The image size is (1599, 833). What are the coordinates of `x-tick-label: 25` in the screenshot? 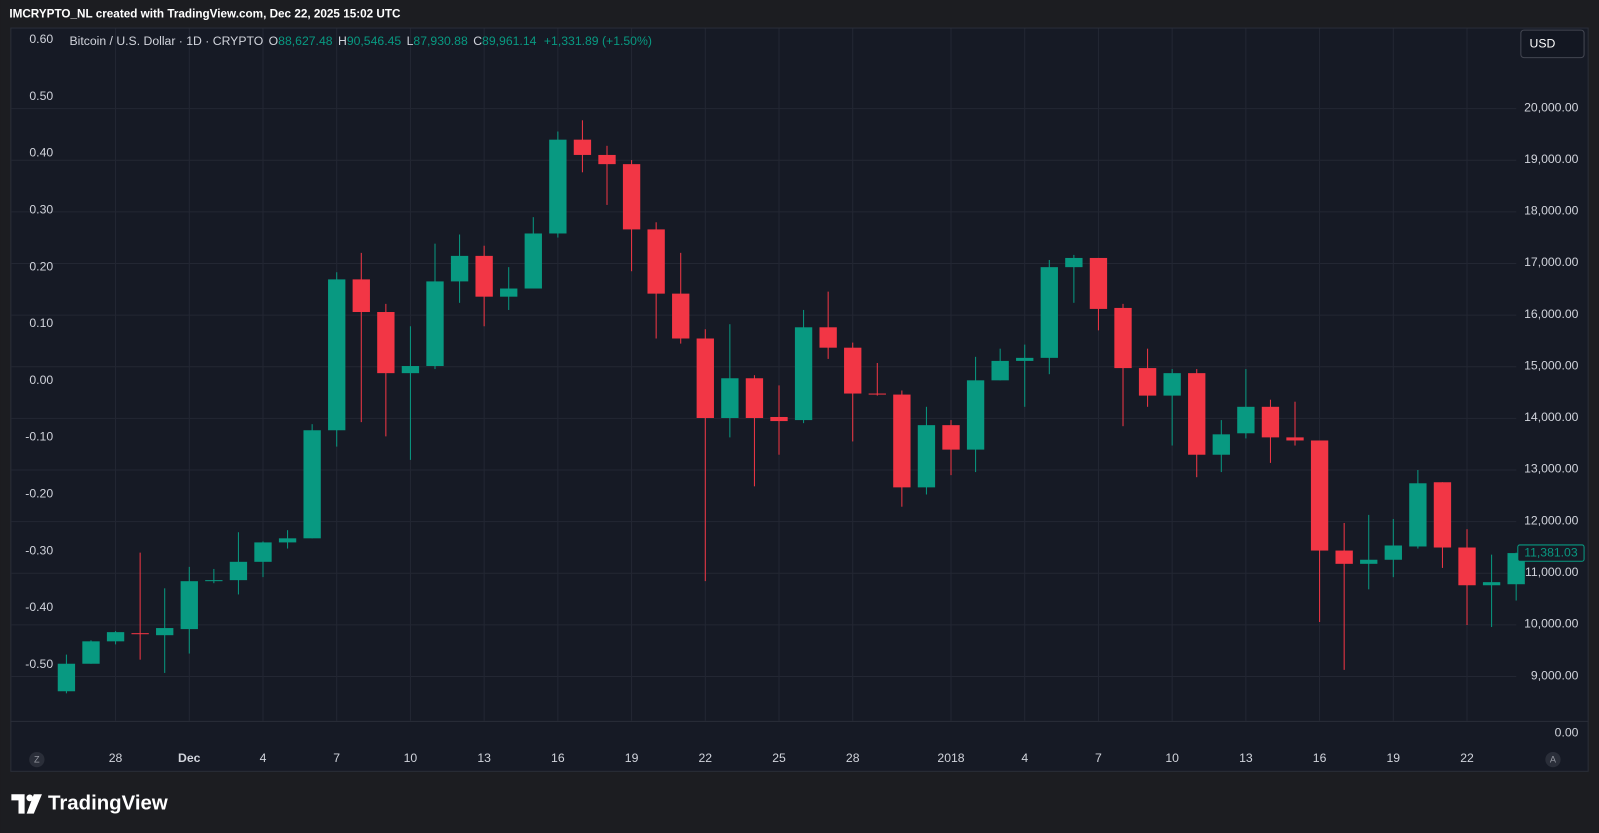 It's located at (779, 758).